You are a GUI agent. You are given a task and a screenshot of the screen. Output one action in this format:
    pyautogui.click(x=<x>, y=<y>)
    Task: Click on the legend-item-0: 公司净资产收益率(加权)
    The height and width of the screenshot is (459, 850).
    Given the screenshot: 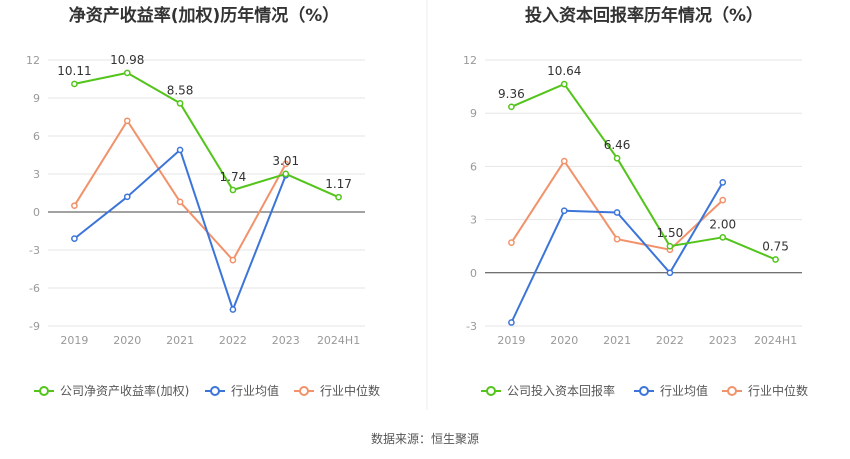 What is the action you would take?
    pyautogui.click(x=111, y=390)
    